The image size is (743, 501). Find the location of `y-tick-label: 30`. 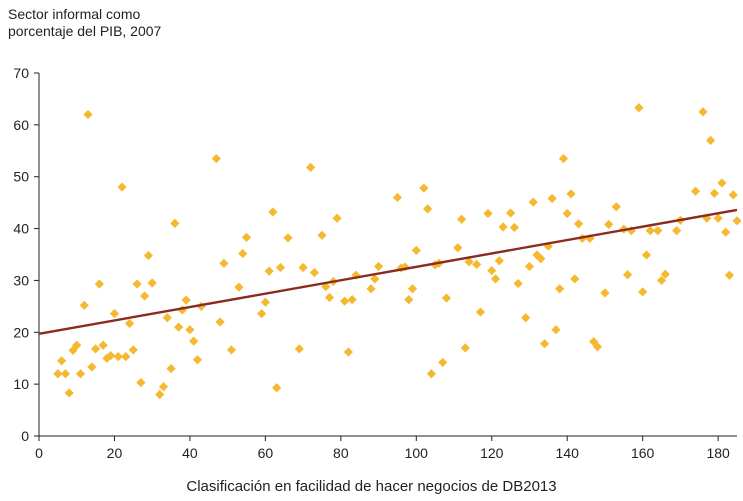

y-tick-label: 30 is located at coordinates (21, 280).